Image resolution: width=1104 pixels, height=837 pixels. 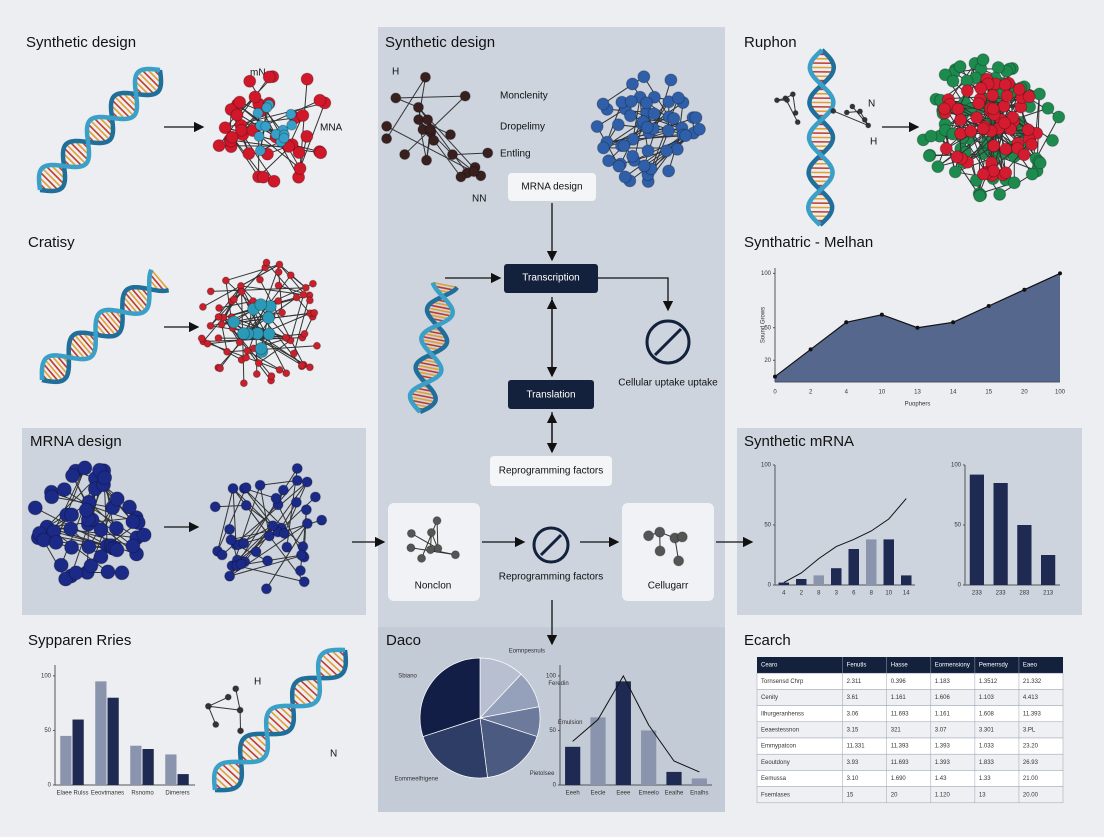 I want to click on table-cell: 3.10, so click(x=853, y=779).